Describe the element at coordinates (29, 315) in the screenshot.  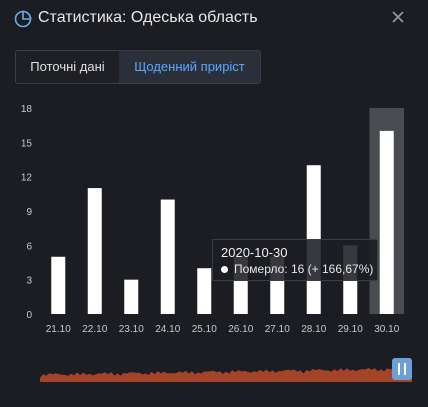
I see `y-tick-label: 0` at that location.